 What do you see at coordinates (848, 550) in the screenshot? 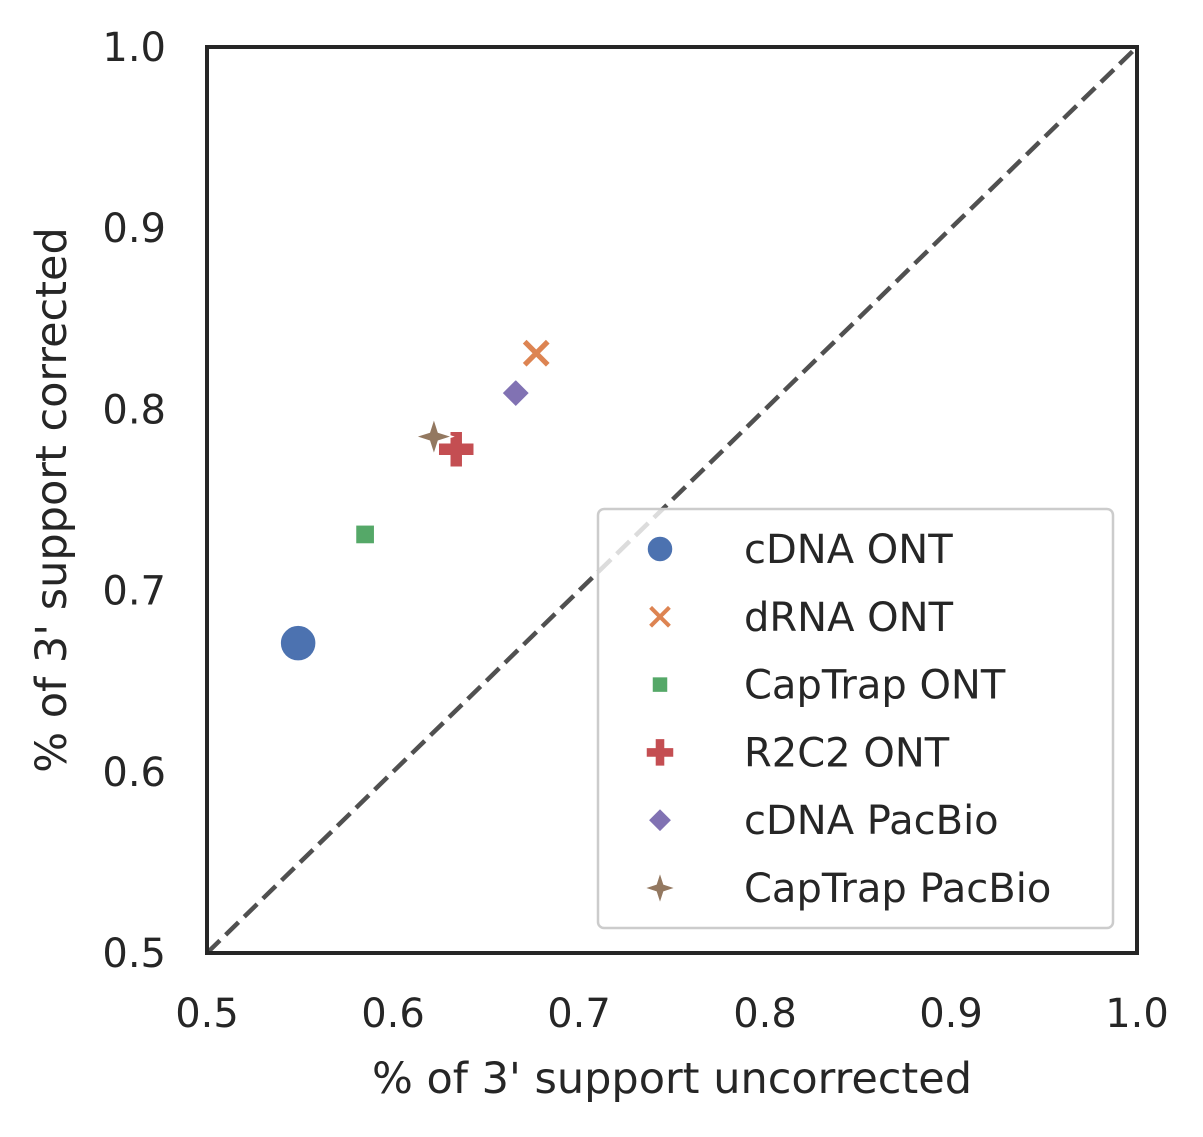
I see `legend-label-cdna-ont: cDNA ONT` at bounding box center [848, 550].